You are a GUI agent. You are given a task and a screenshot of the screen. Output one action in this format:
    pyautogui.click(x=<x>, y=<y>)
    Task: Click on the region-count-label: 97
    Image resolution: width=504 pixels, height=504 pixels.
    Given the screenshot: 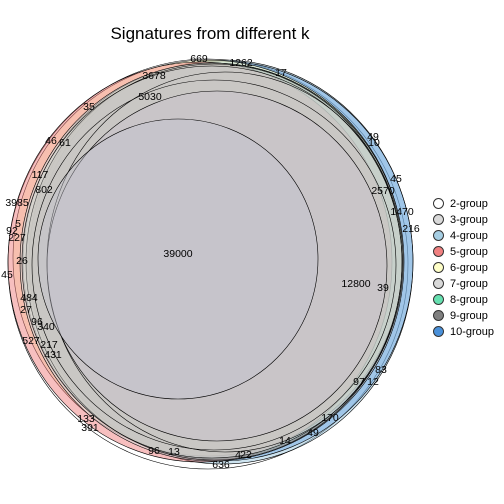 What is the action you would take?
    pyautogui.click(x=359, y=382)
    